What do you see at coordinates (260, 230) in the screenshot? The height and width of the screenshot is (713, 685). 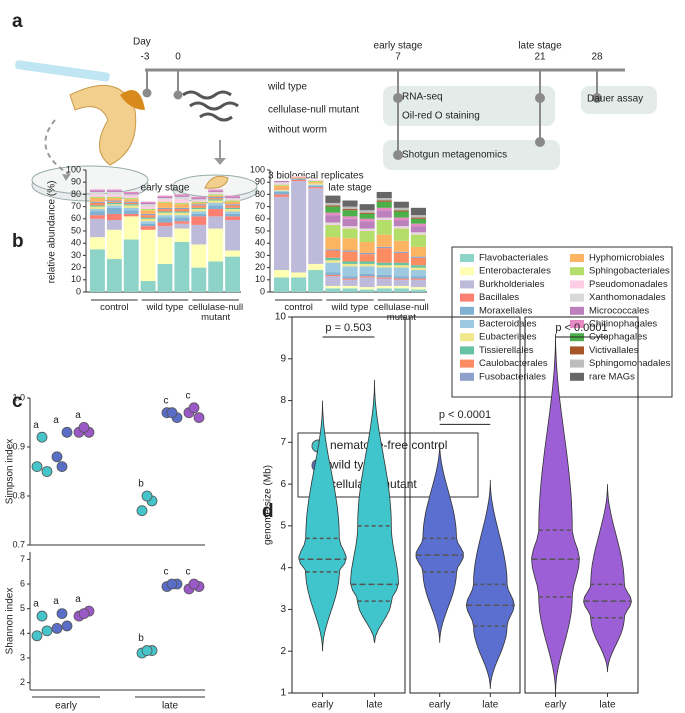 I see `y-tick-label: 50` at bounding box center [260, 230].